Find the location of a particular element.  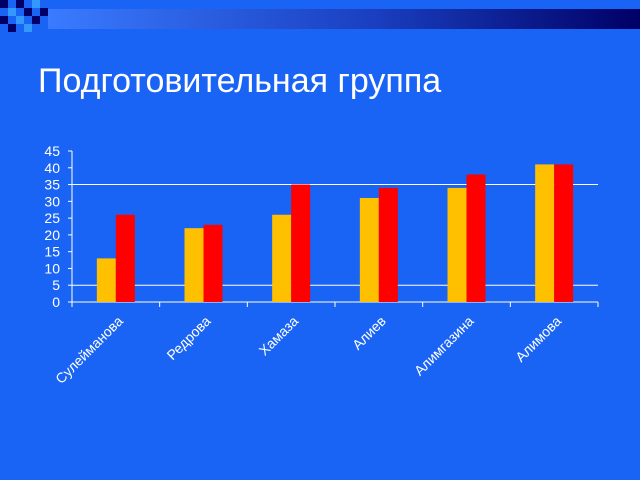

y-tick-label: 5 is located at coordinates (56, 285).